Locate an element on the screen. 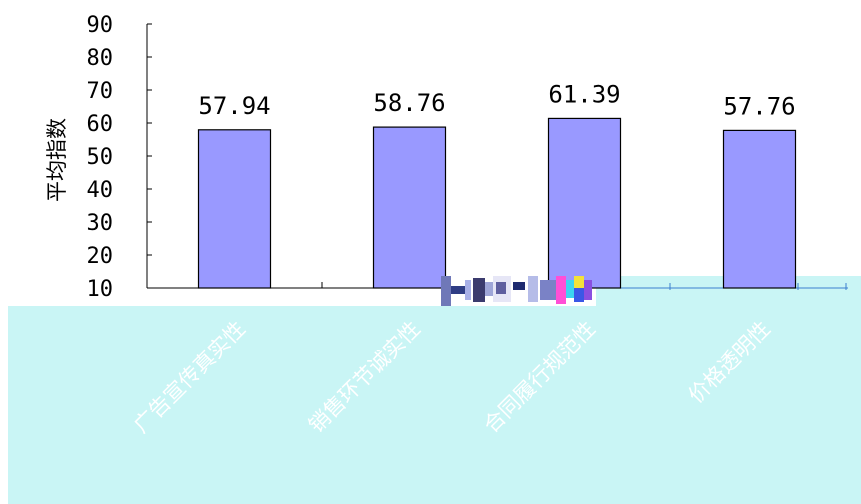  y-tick-label: 70 is located at coordinates (100, 91).